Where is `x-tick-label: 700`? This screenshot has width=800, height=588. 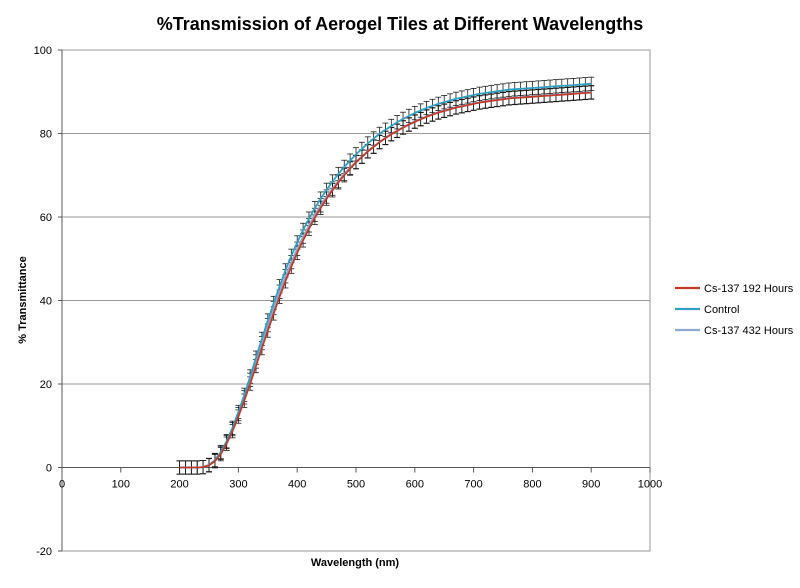
x-tick-label: 700 is located at coordinates (473, 485).